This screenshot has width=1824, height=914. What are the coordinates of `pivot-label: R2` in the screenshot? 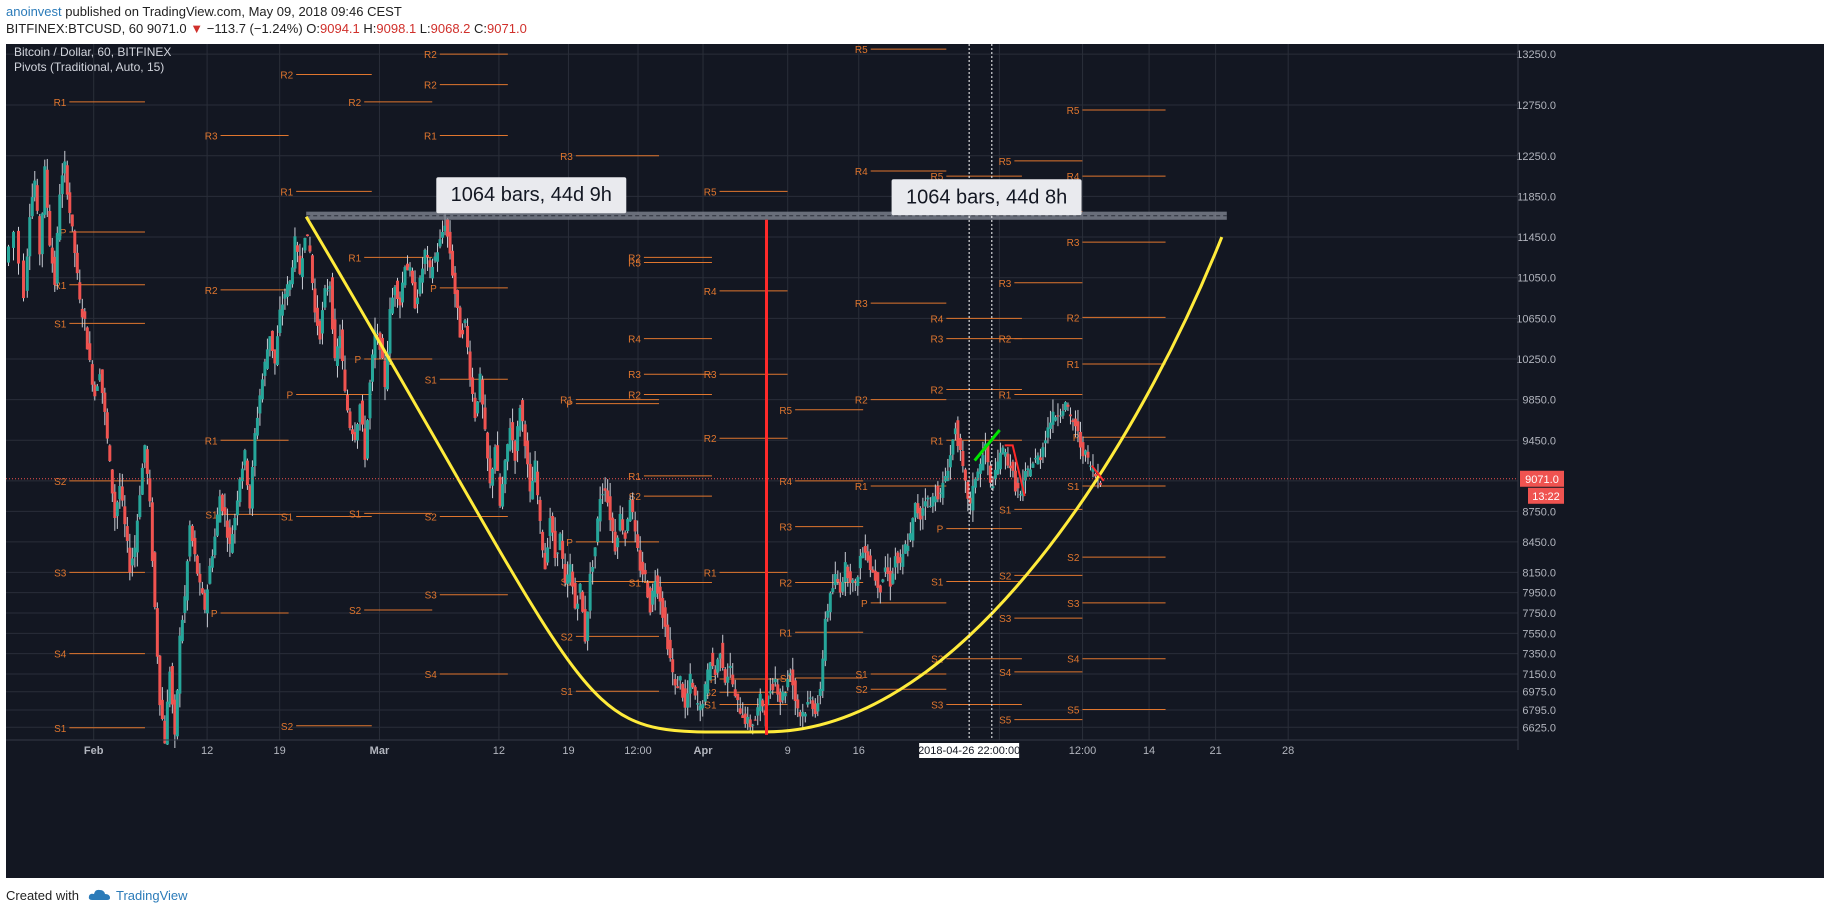 It's located at (1005, 340).